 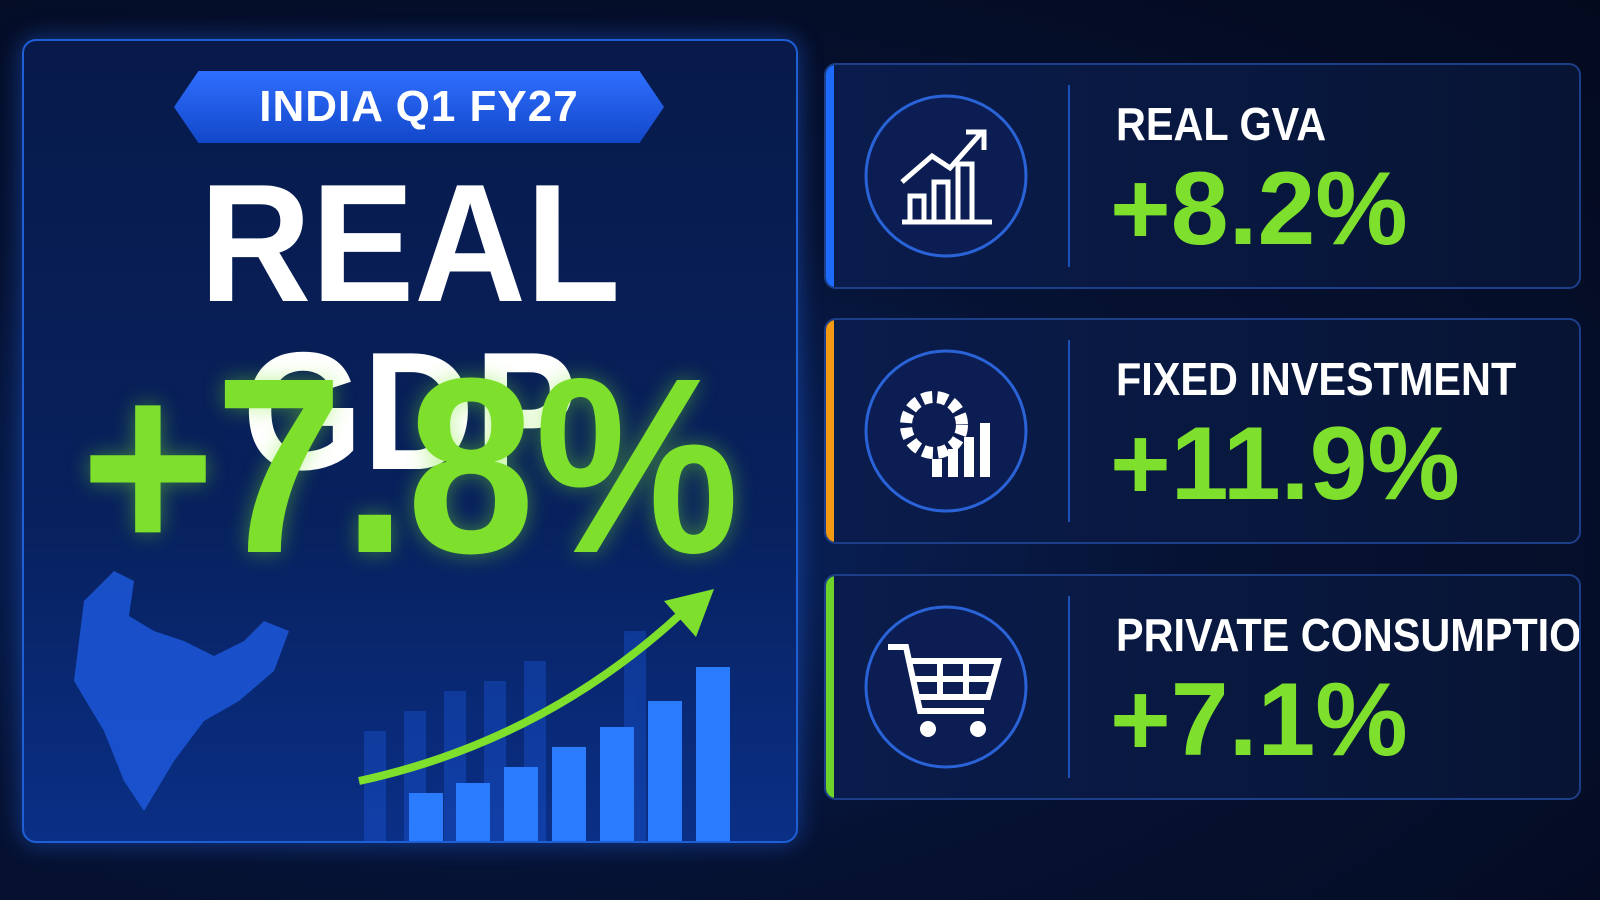 I want to click on card: PRIVATE CONSUMPTION +7.1%, so click(x=1202, y=687).